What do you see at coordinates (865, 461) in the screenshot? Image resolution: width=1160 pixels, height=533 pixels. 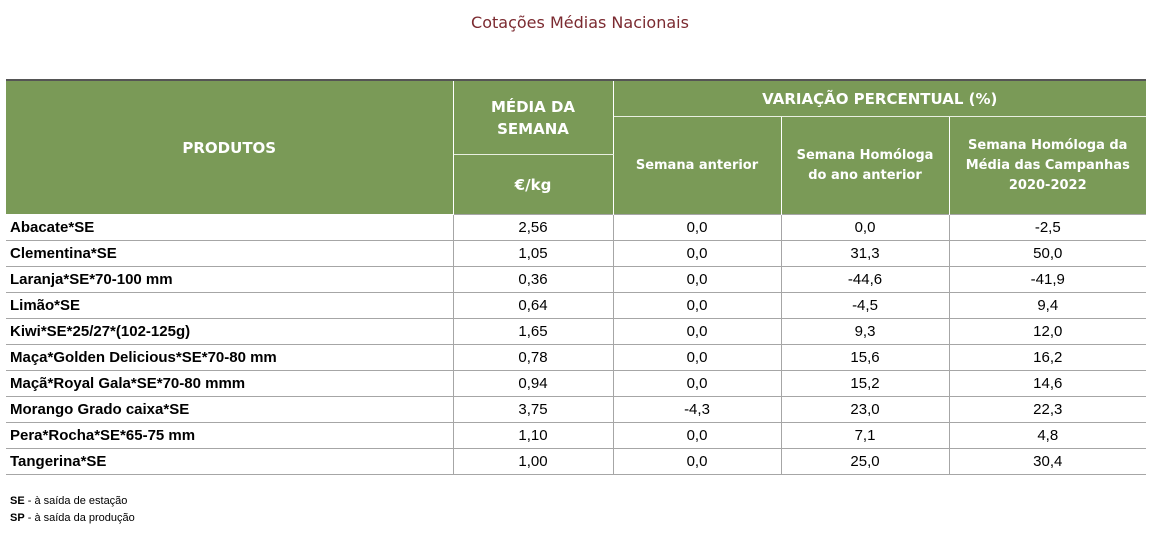 I see `cell-homologa-ano: 25,0` at bounding box center [865, 461].